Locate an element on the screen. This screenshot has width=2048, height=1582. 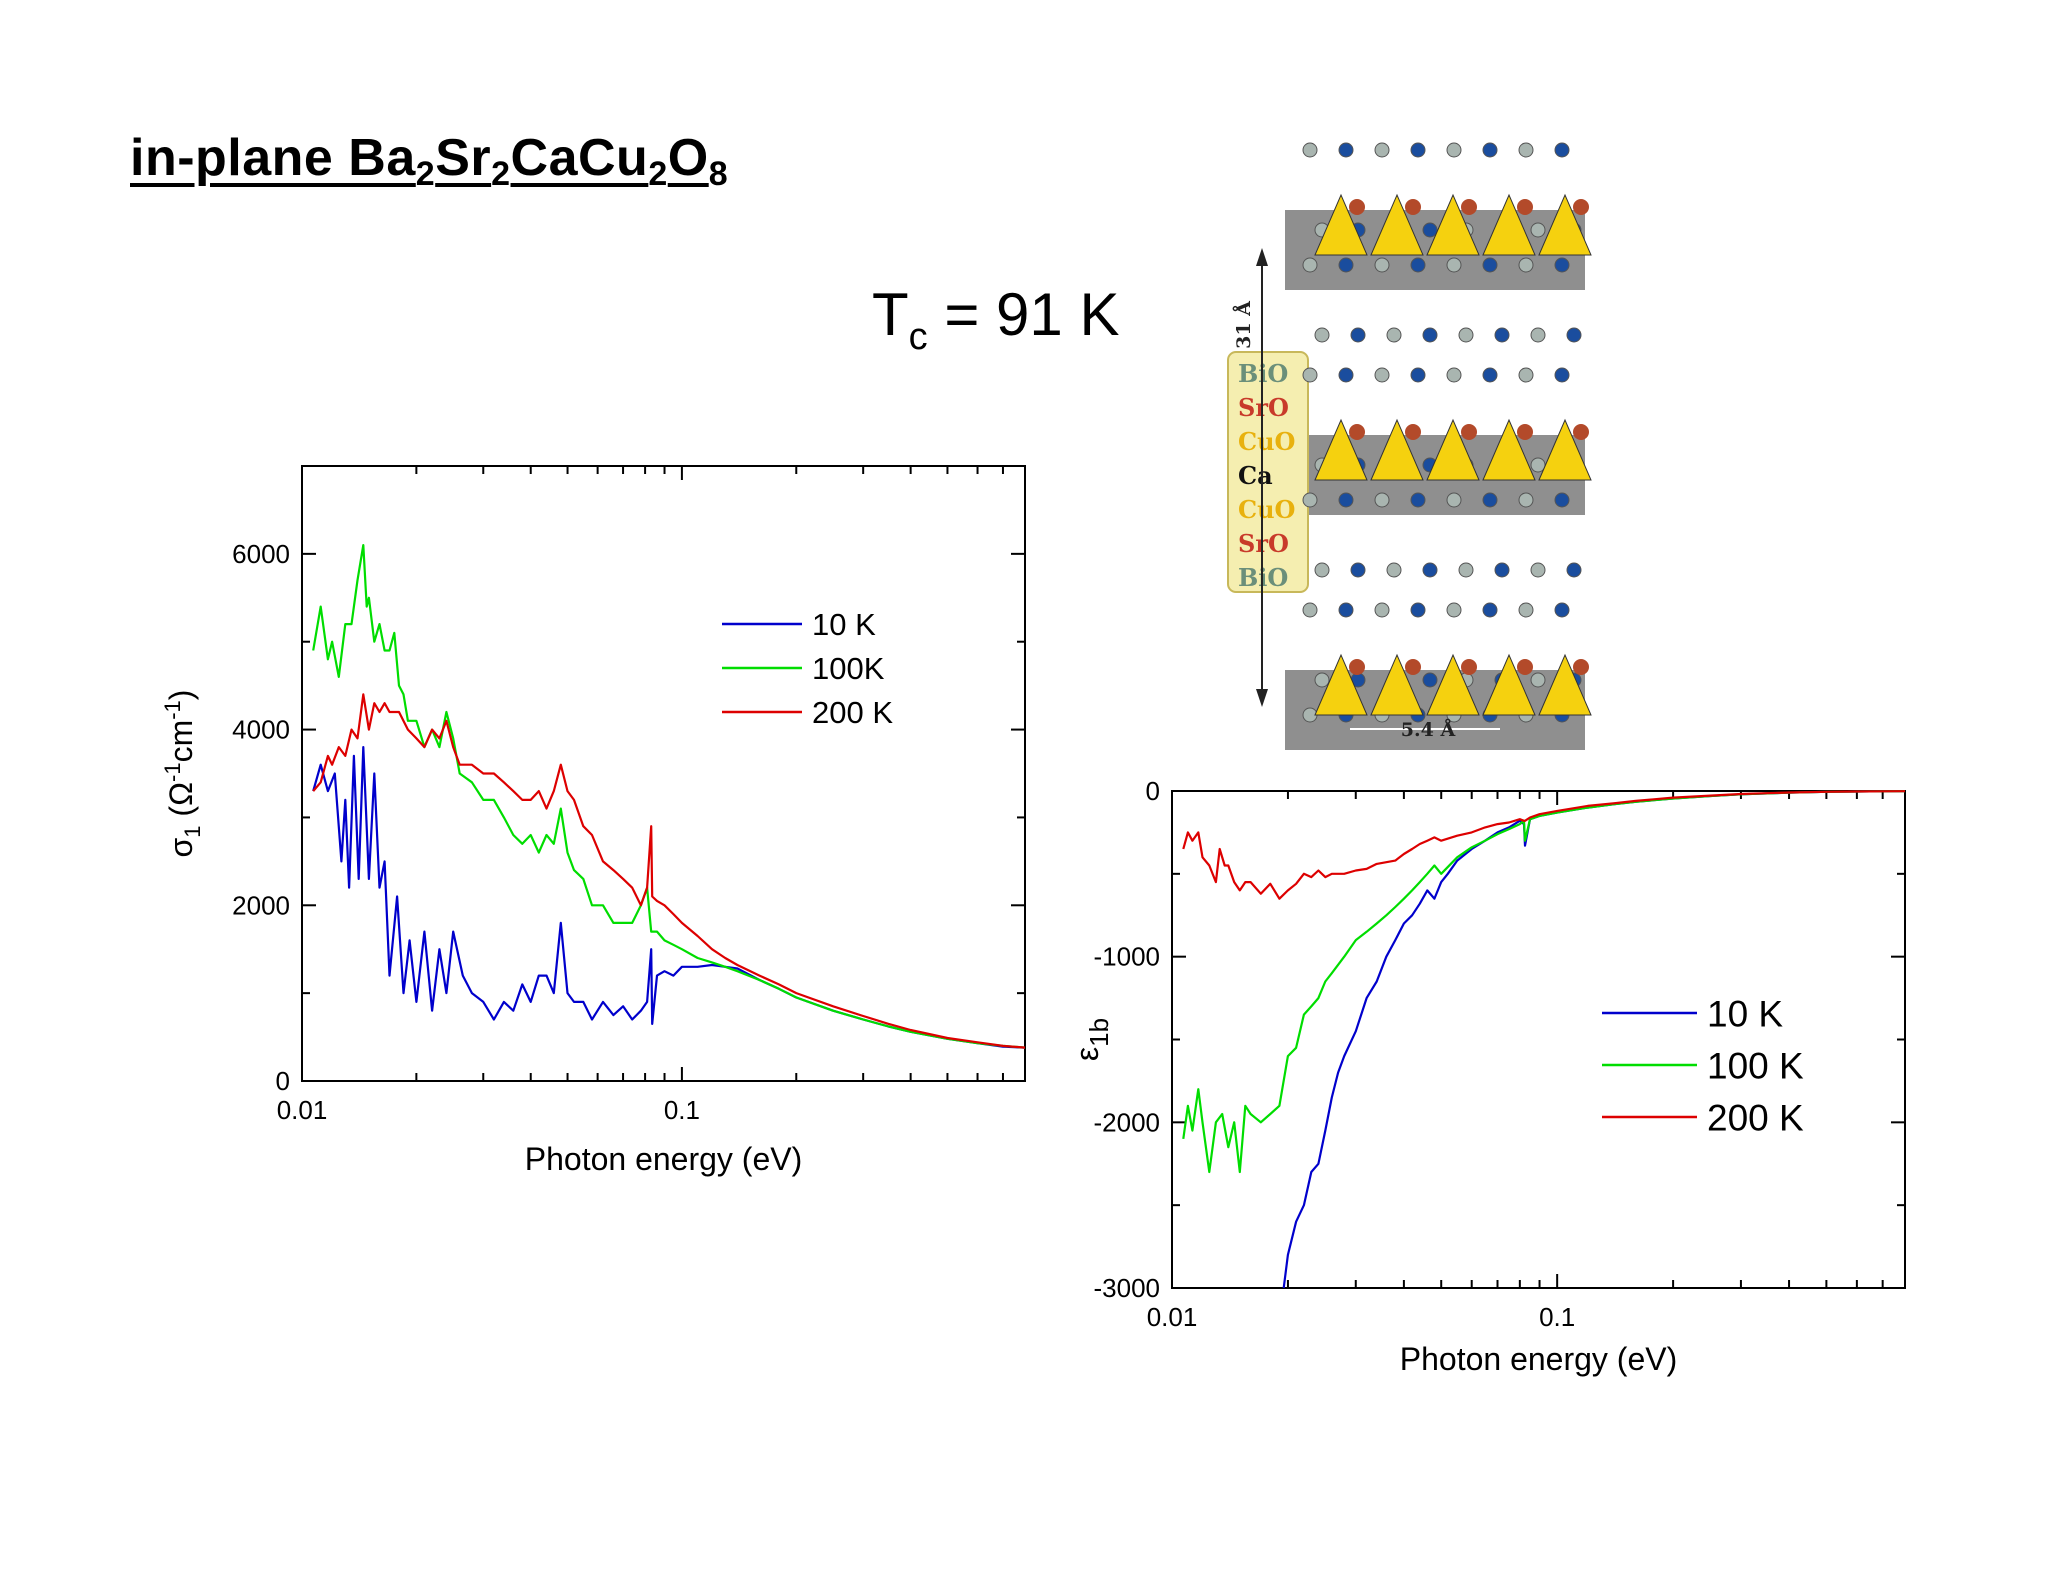
a-axis-label: 5.4 Å is located at coordinates (1428, 729).